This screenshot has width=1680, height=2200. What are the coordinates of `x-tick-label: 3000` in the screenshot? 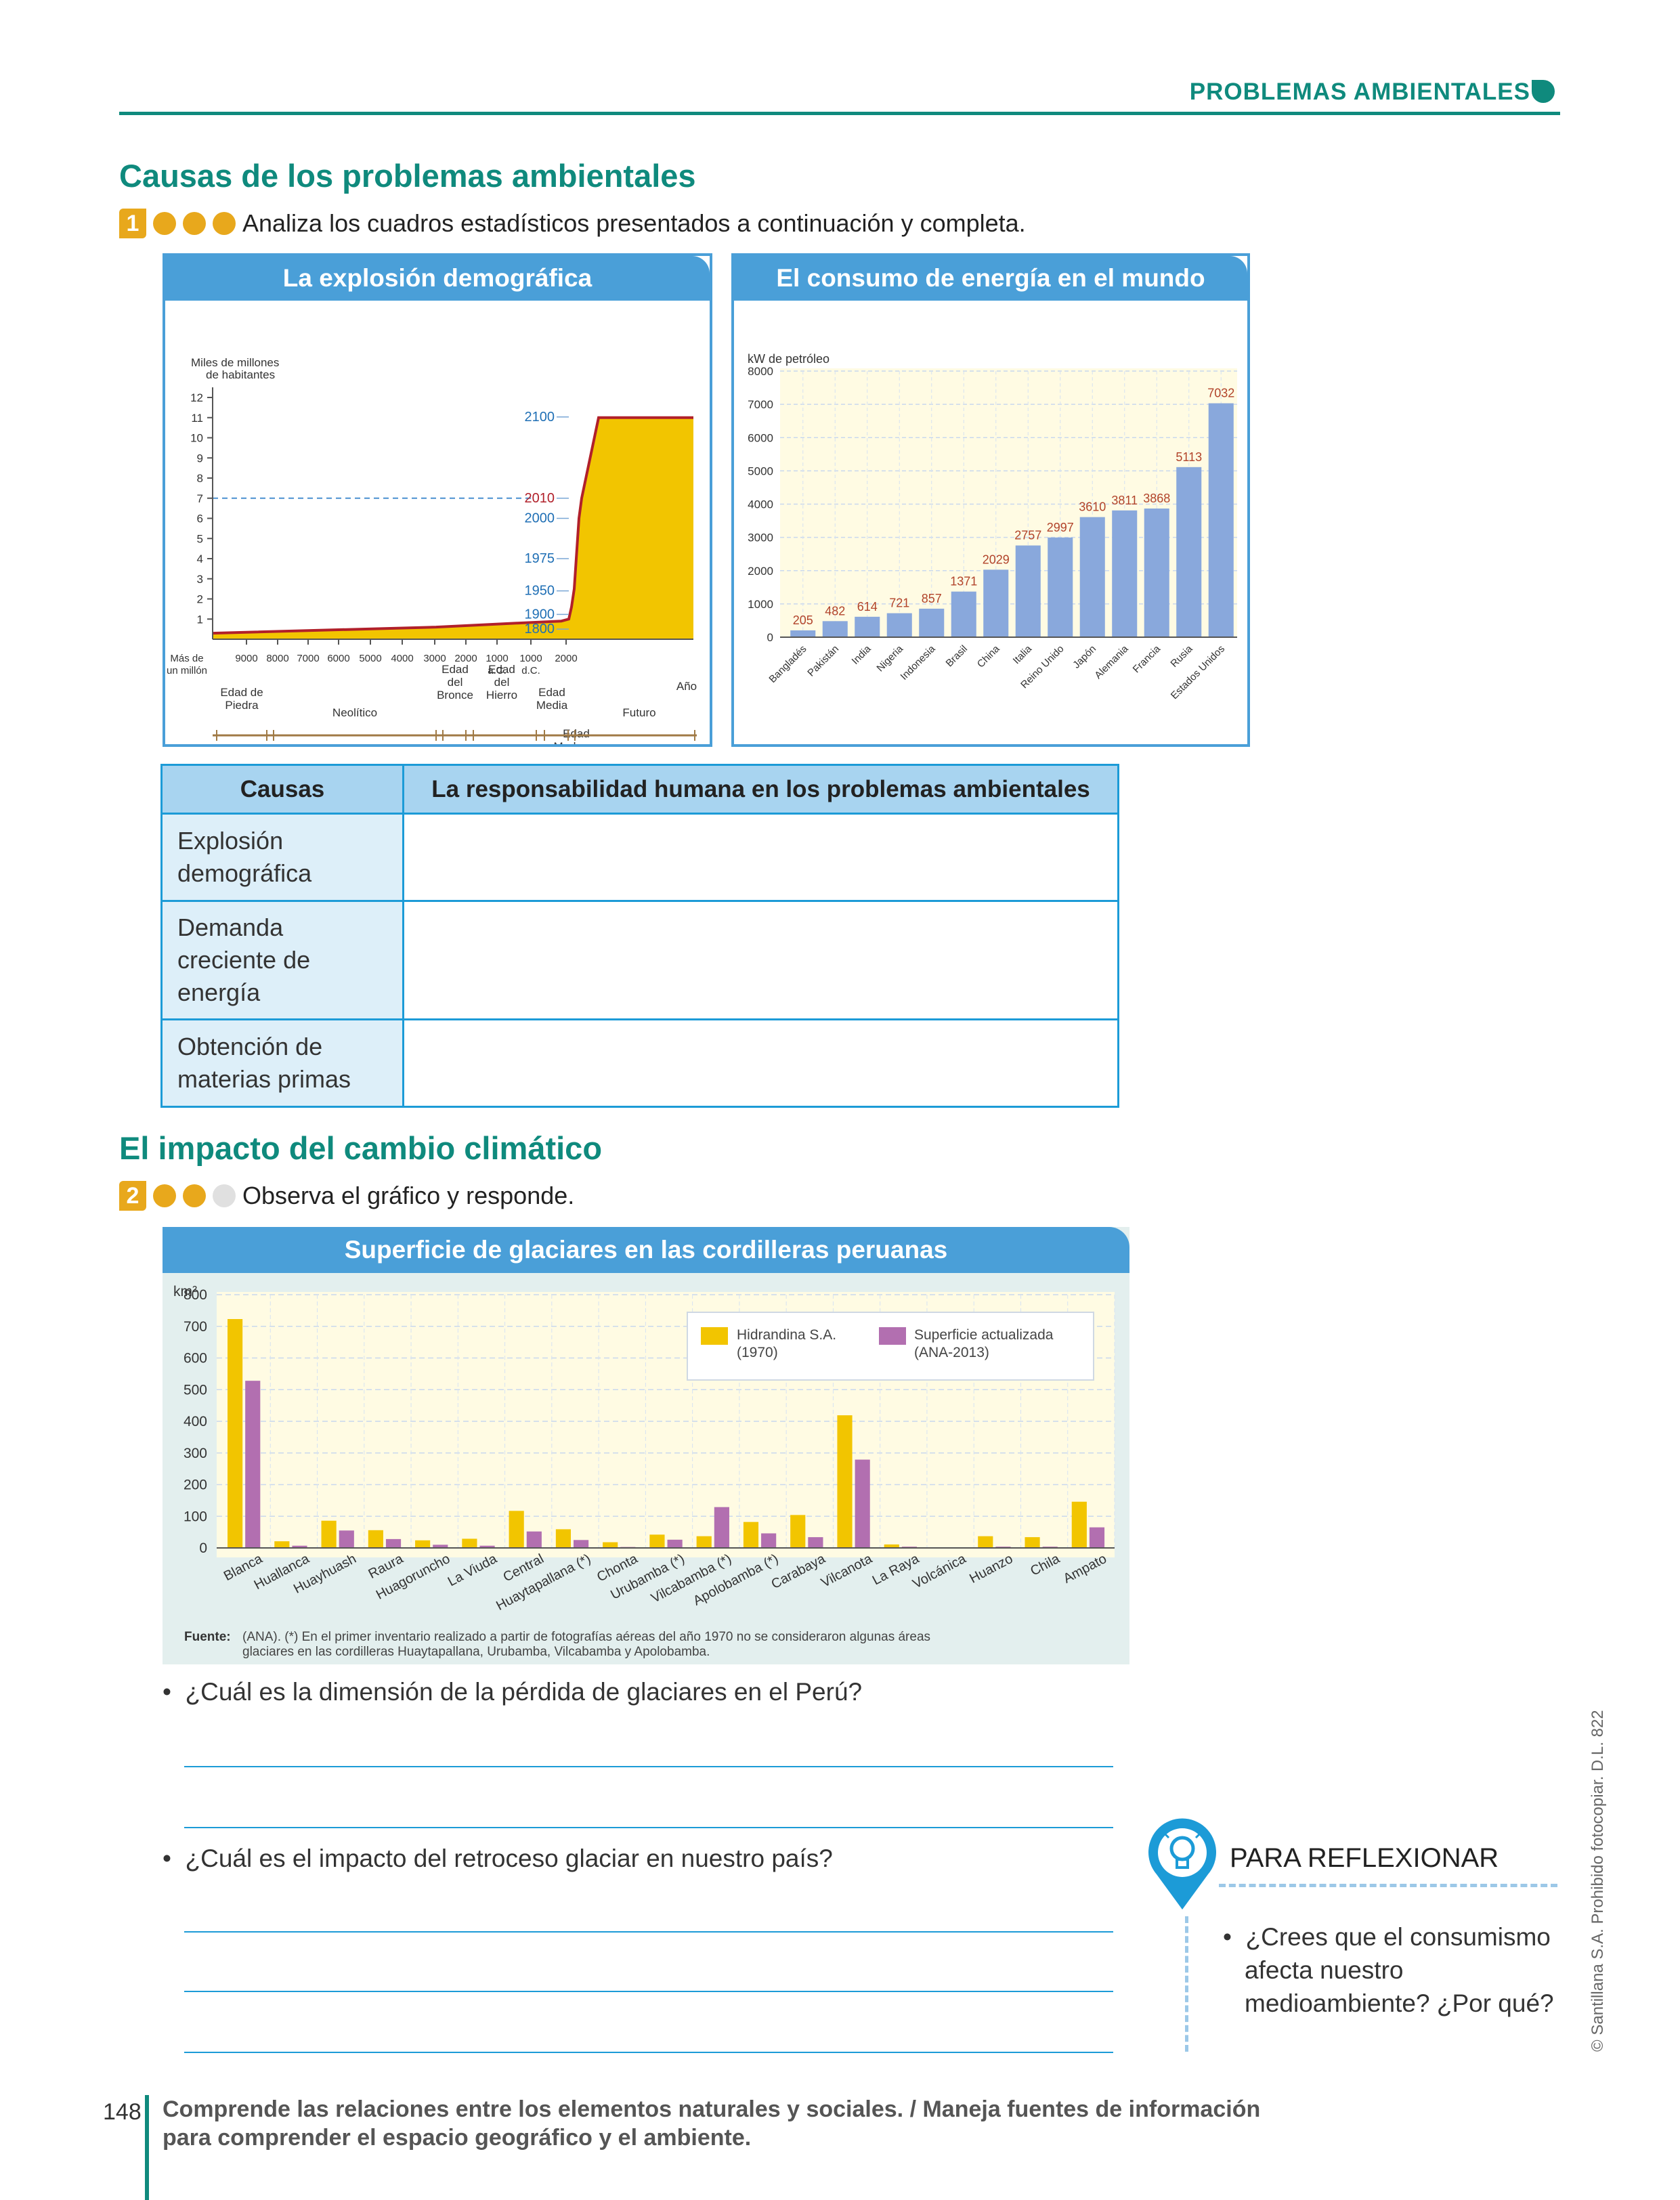 It's located at (434, 658).